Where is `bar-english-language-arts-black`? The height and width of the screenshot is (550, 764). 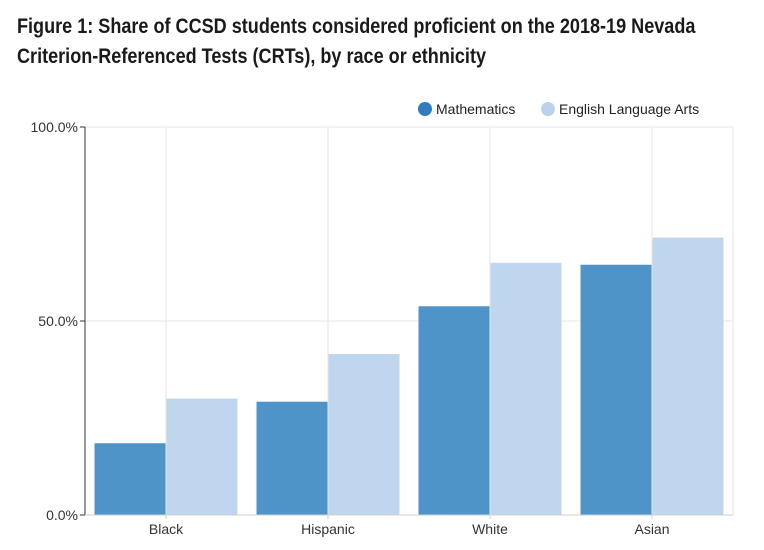
bar-english-language-arts-black is located at coordinates (202, 456).